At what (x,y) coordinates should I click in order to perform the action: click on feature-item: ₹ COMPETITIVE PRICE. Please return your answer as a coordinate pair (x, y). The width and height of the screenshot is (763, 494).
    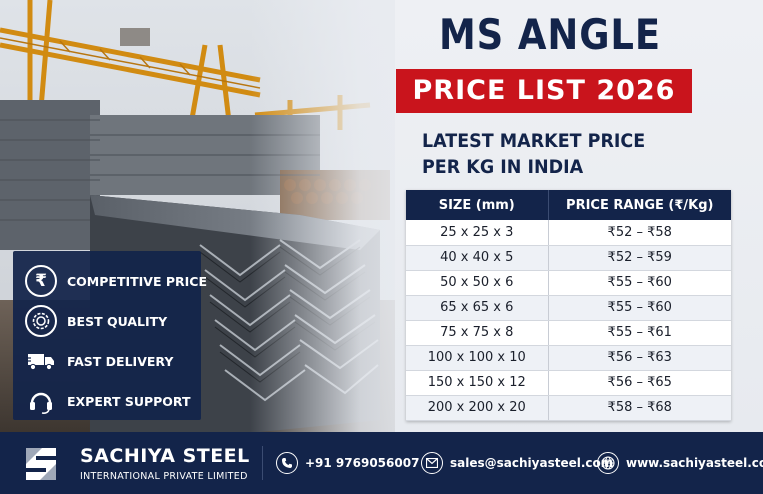
    Looking at the image, I should click on (116, 281).